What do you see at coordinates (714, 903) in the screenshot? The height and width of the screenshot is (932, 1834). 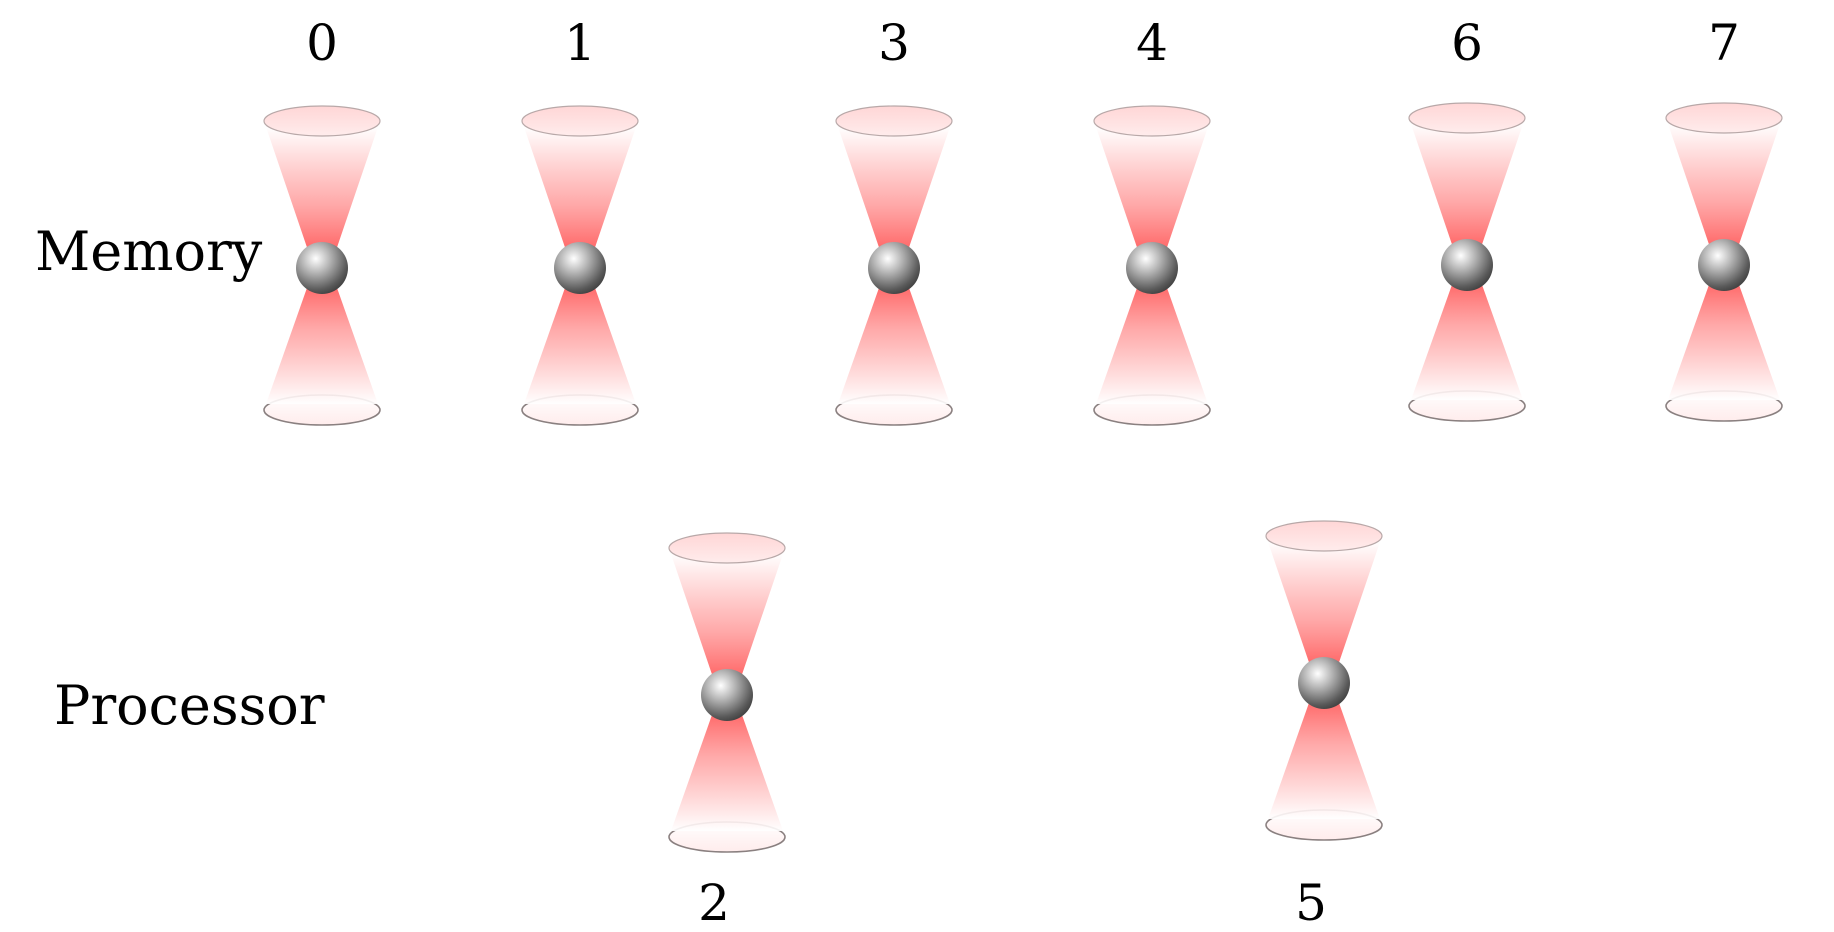 I see `site-index-2: 2` at bounding box center [714, 903].